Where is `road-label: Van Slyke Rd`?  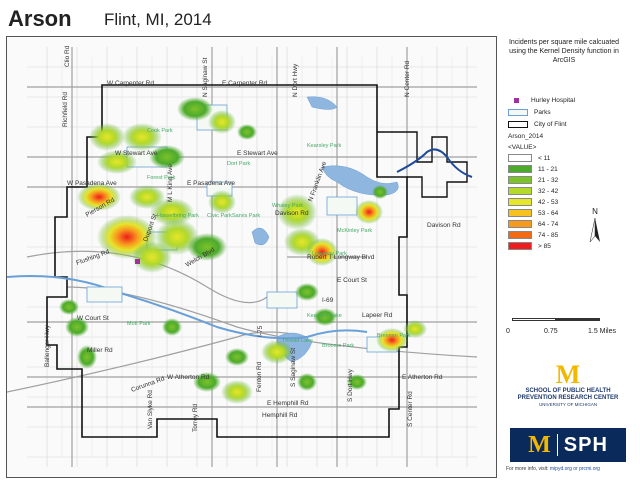 road-label: Van Slyke Rd is located at coordinates (150, 409).